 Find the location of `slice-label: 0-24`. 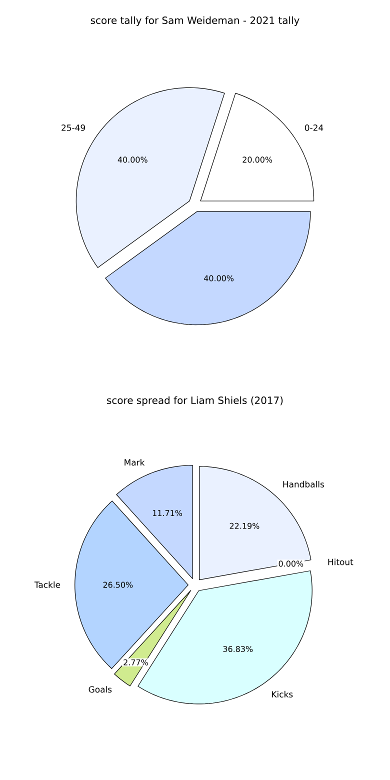

slice-label: 0-24 is located at coordinates (314, 127).